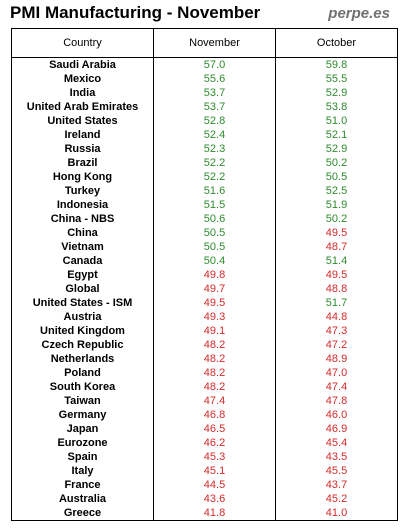  Describe the element at coordinates (82, 387) in the screenshot. I see `country-cell: South Korea` at that location.